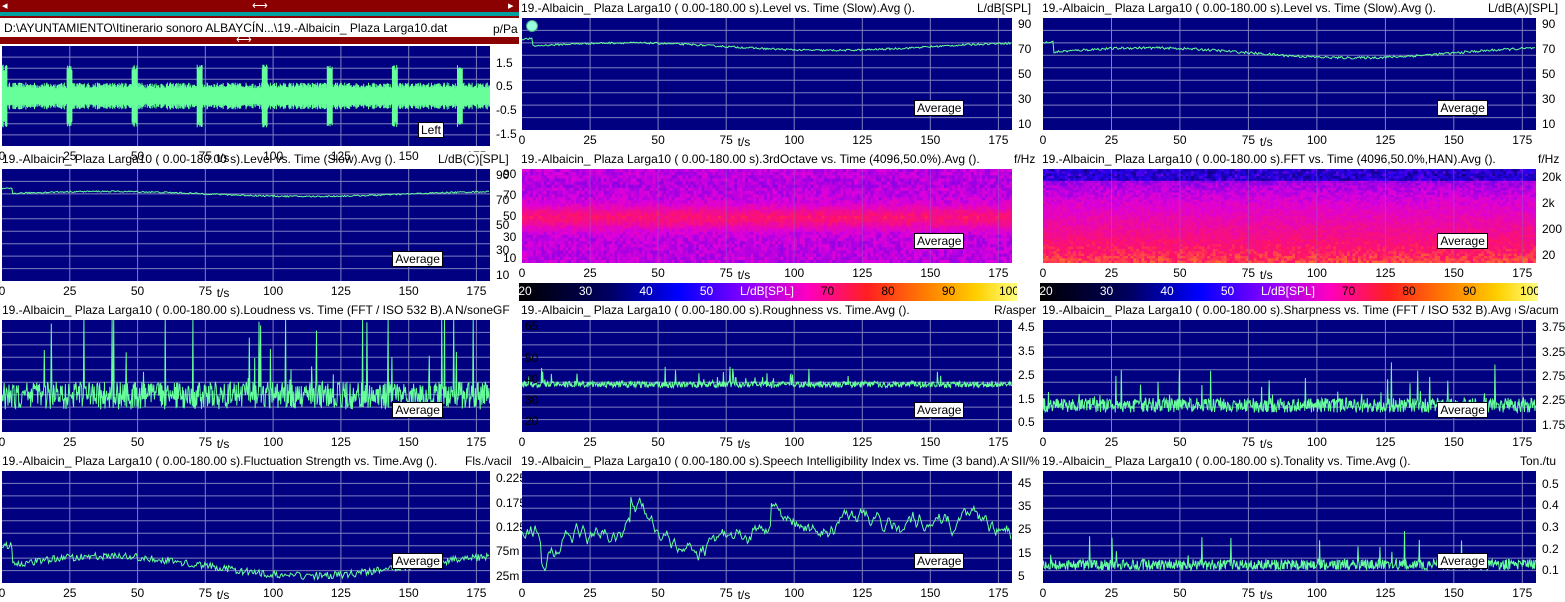 The height and width of the screenshot is (602, 1565). What do you see at coordinates (1550, 548) in the screenshot?
I see `y-tick-label: 0.2` at bounding box center [1550, 548].